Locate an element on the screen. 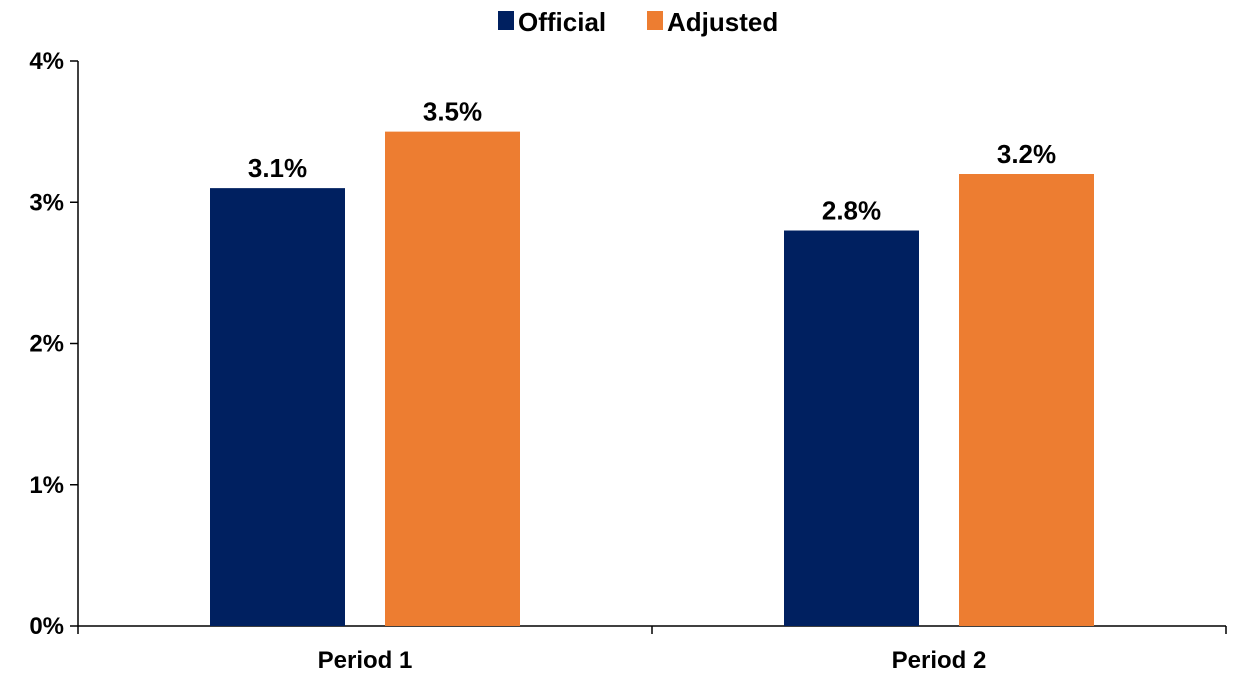 This screenshot has width=1235, height=676. data-labels: 3.1% 3.5% 2.8% 3.2% is located at coordinates (652, 161).